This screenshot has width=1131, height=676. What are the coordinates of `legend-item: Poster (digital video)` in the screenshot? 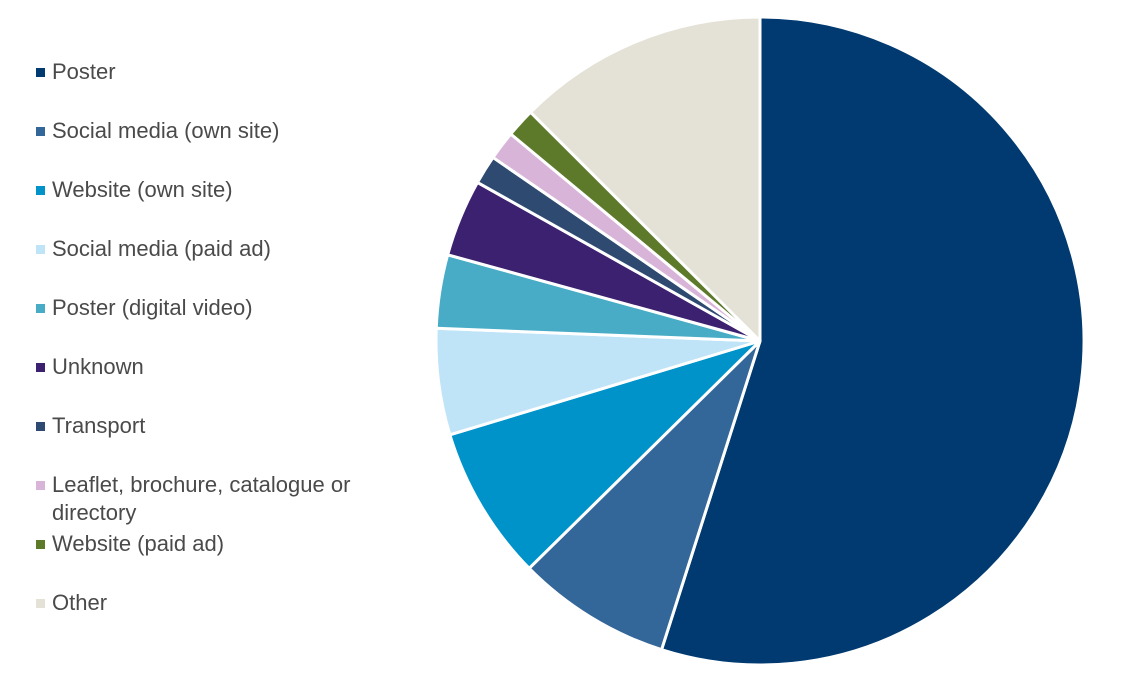 It's located at (144, 308).